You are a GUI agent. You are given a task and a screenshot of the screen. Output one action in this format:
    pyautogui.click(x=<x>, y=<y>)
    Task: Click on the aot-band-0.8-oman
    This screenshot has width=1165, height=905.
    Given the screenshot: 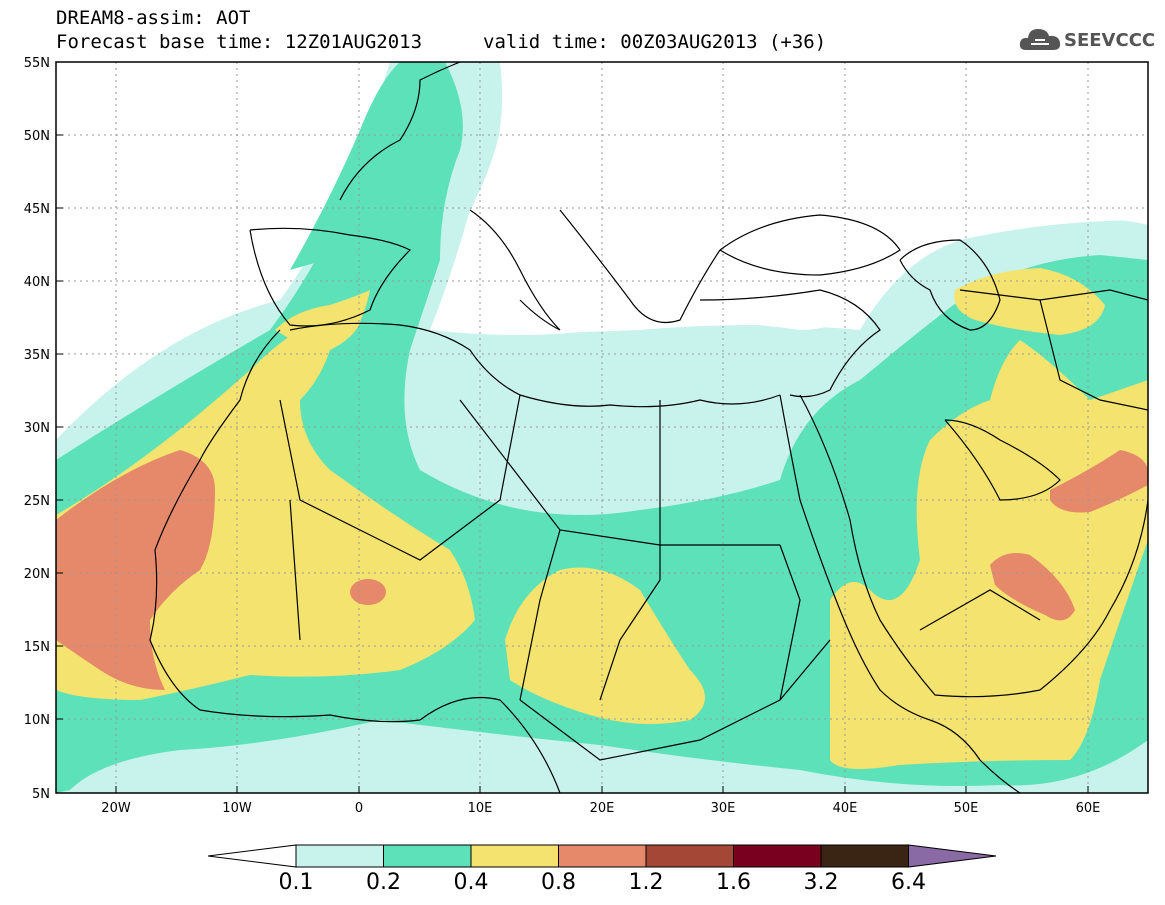 What is the action you would take?
    pyautogui.click(x=1032, y=586)
    